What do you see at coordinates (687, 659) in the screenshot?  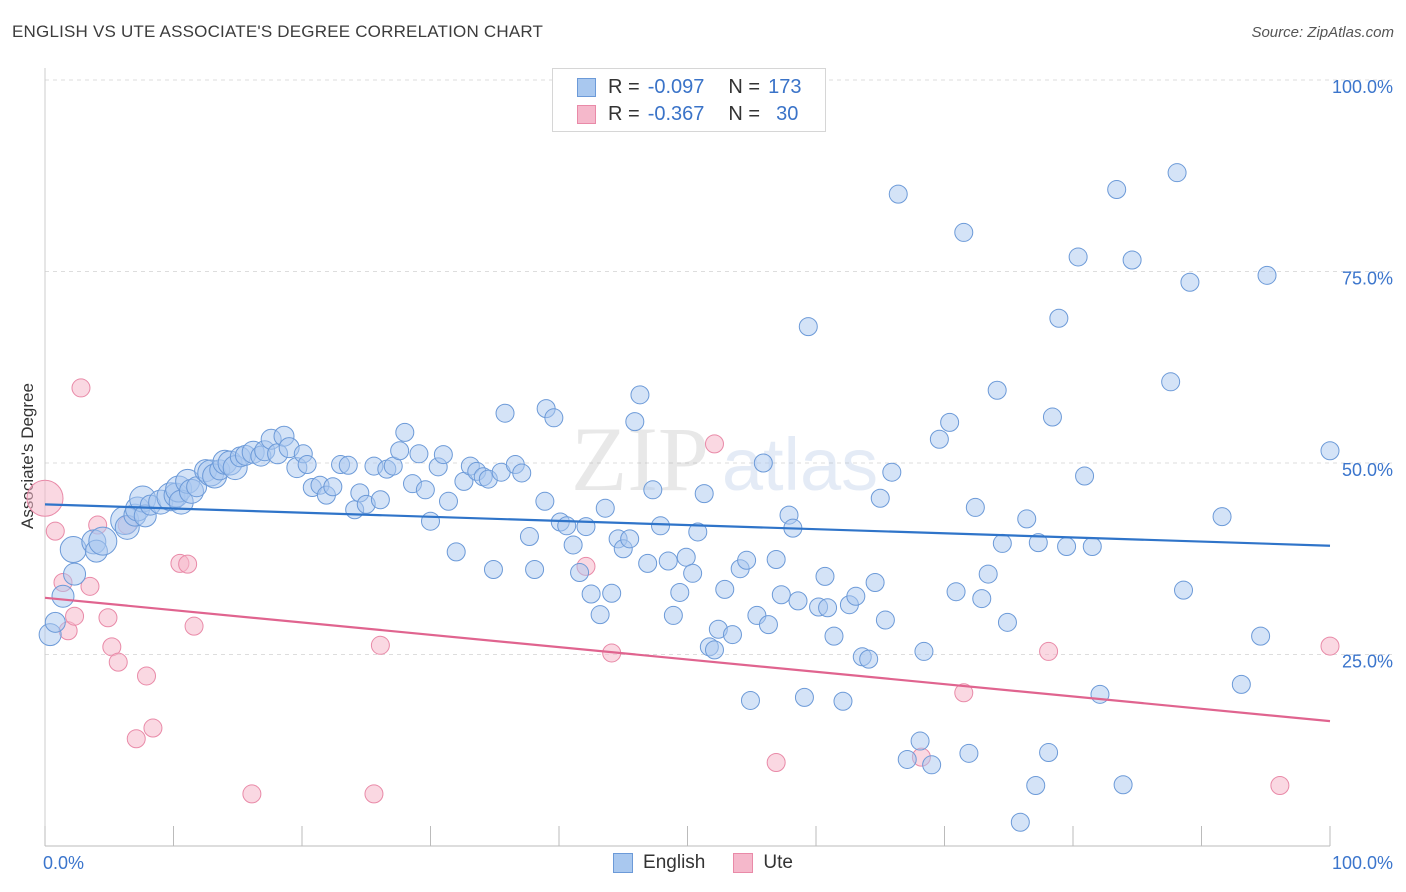 I see `ute-trend-line` at bounding box center [687, 659].